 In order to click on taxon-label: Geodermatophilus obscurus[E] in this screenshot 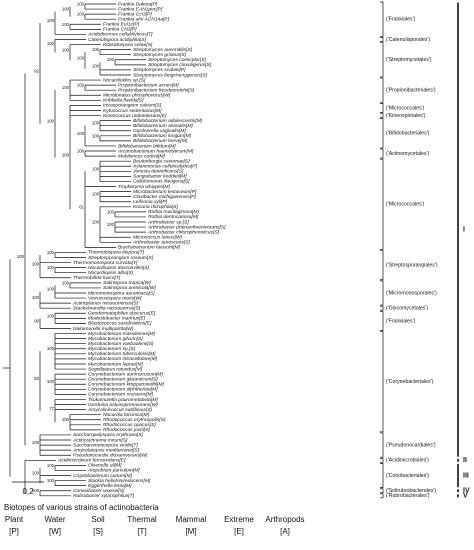, I will do `click(122, 314)`.